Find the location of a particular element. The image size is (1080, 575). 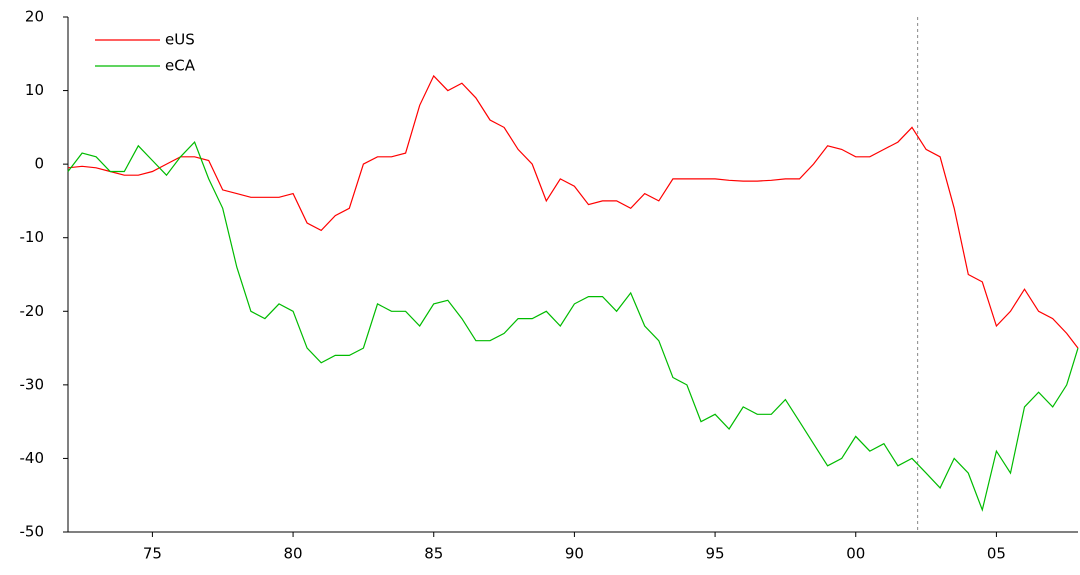

y-tick-label: 10 is located at coordinates (34, 90).